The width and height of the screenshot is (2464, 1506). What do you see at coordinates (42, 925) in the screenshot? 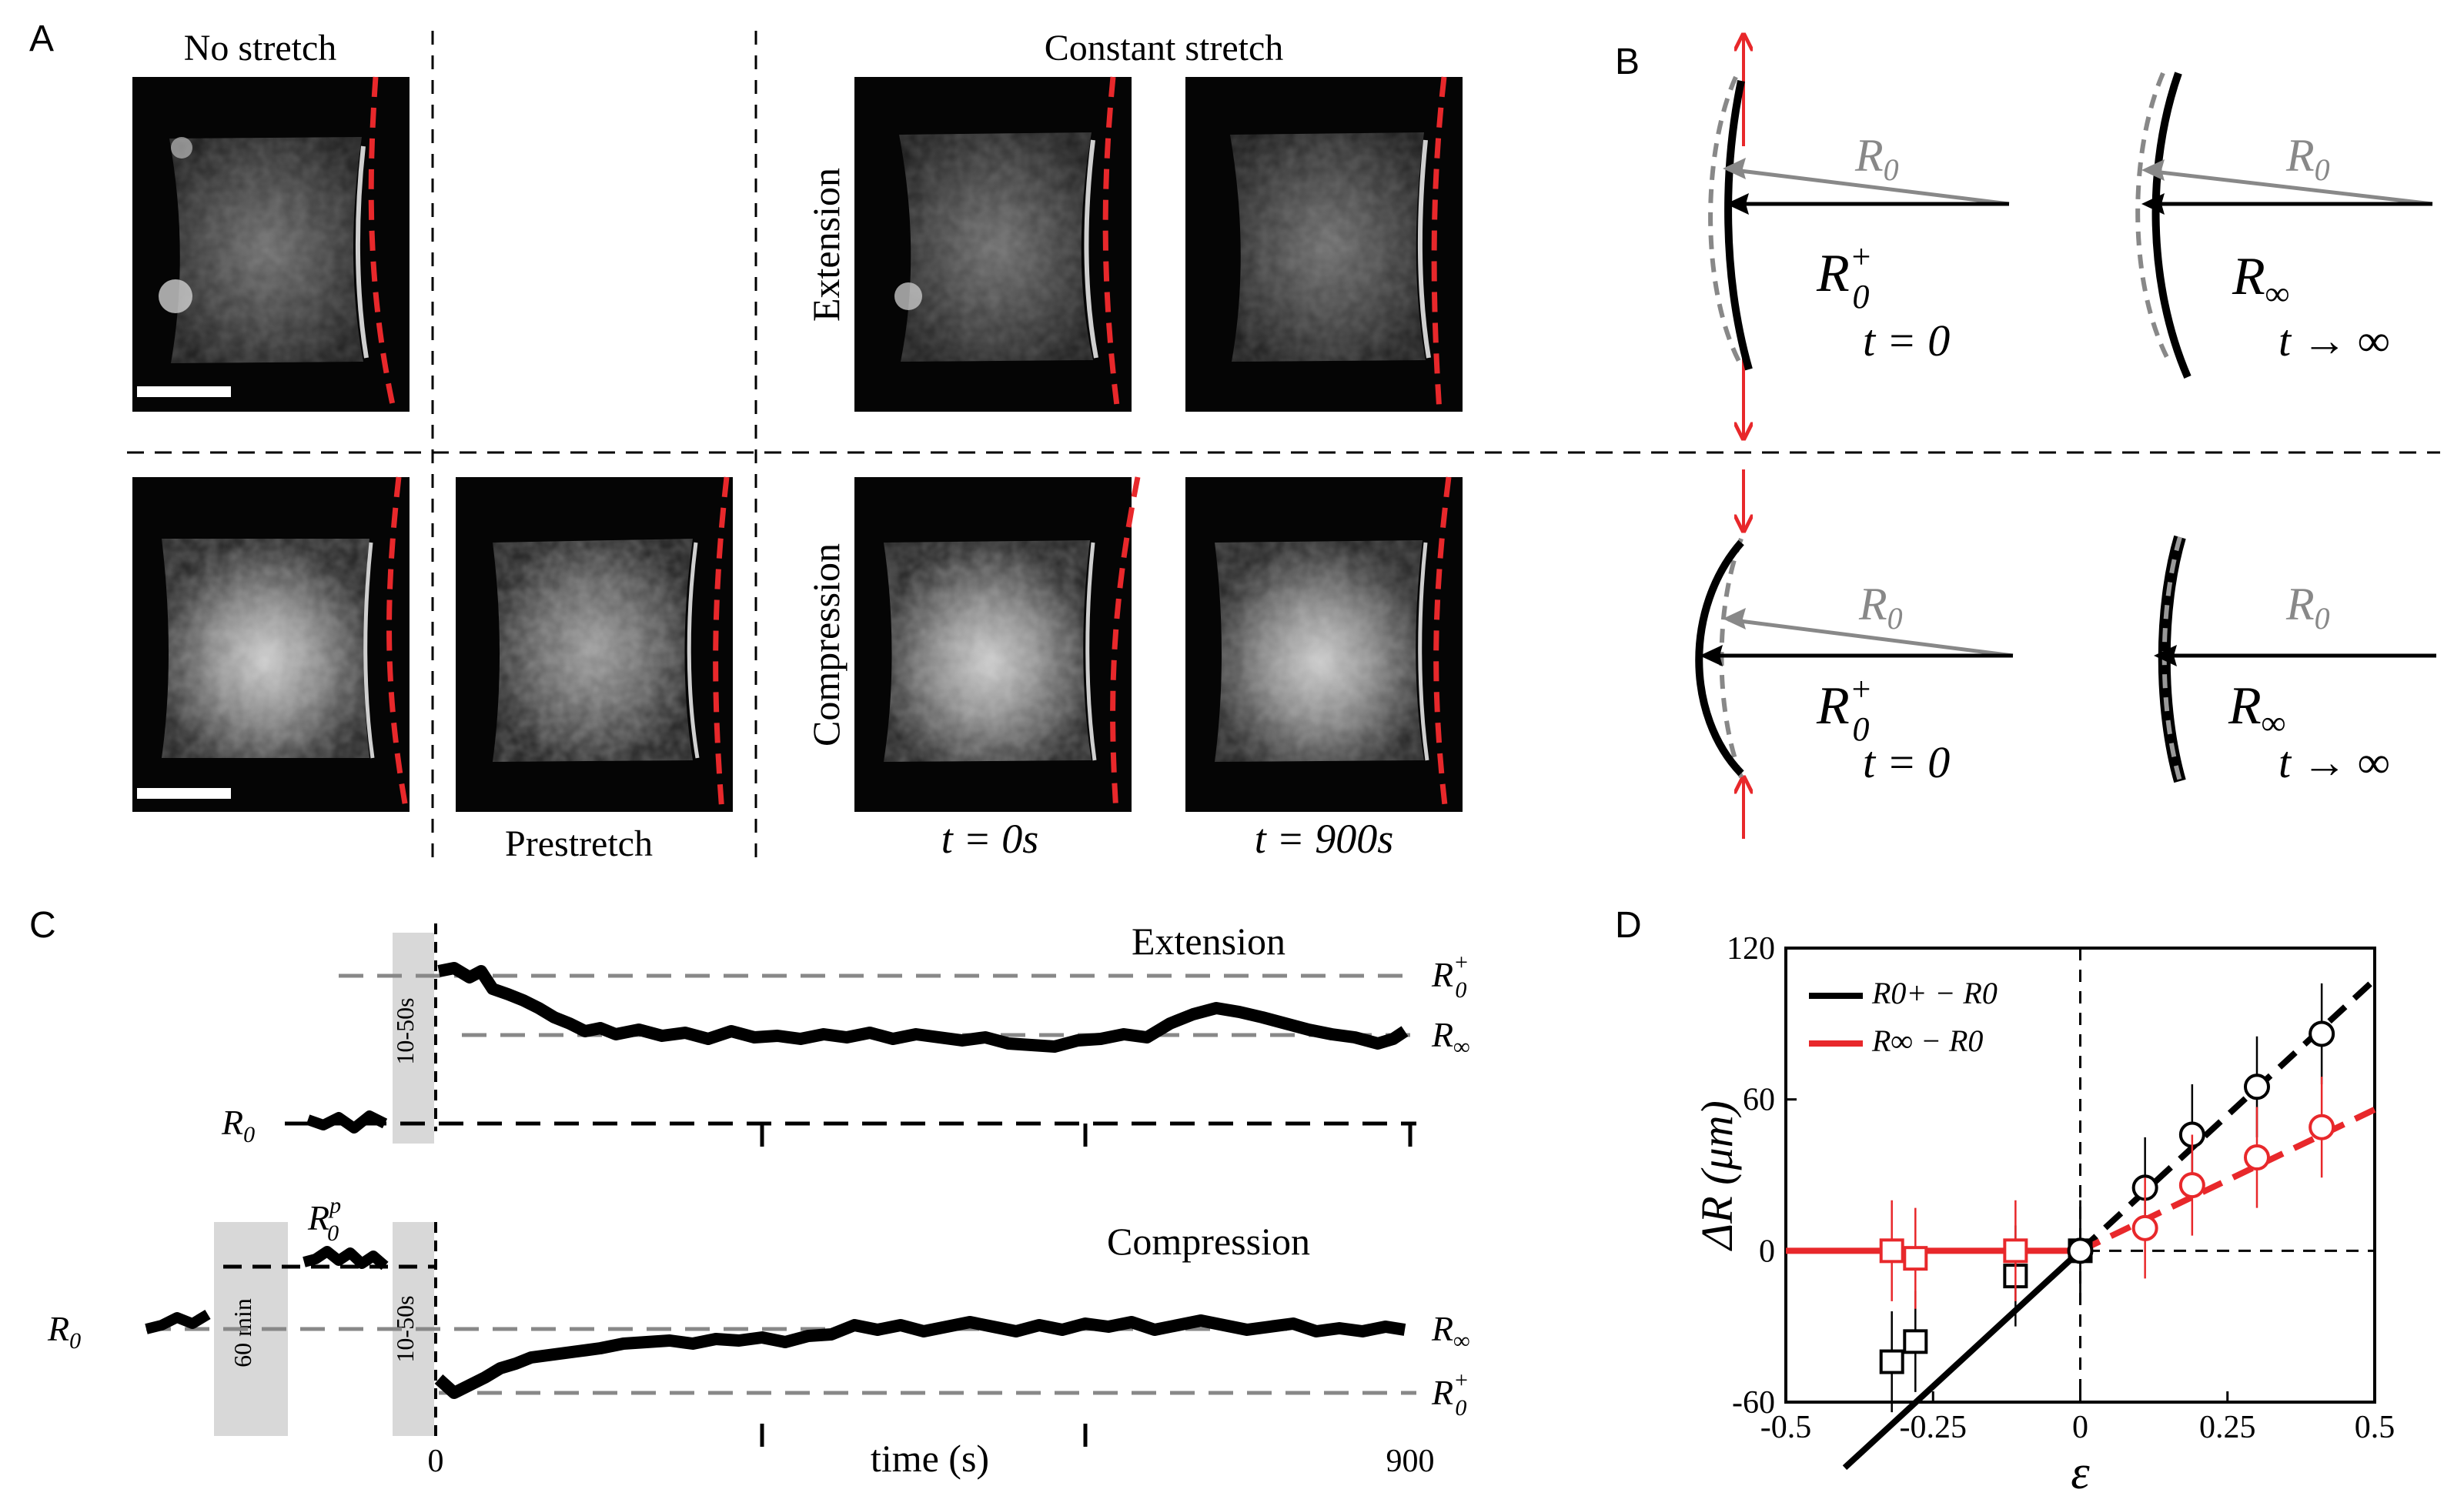
I see `panel-label-c: C` at bounding box center [42, 925].